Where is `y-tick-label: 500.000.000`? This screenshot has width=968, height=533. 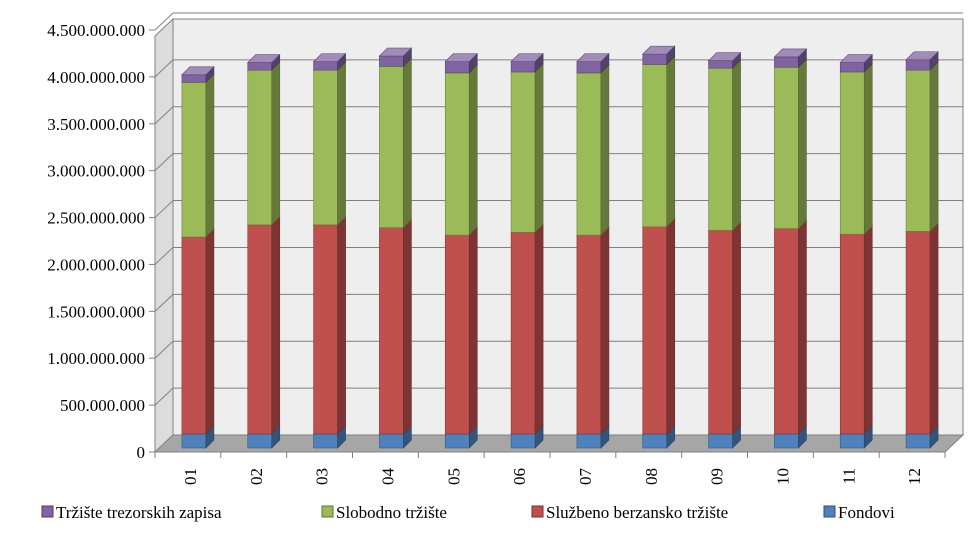
y-tick-label: 500.000.000 is located at coordinates (102, 405).